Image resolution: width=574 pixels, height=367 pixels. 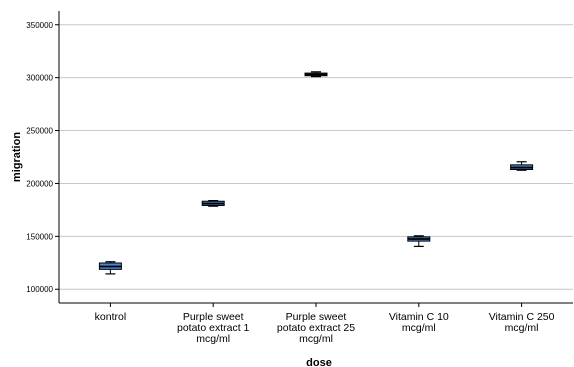 I want to click on x-tick-label-line: potato extract 1, so click(x=213, y=328).